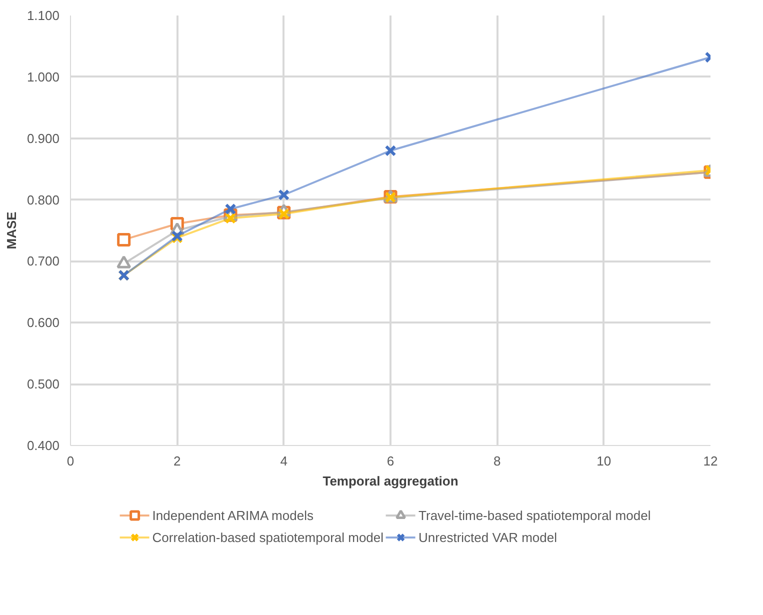 Image resolution: width=763 pixels, height=615 pixels. Describe the element at coordinates (43, 15) in the screenshot. I see `y-tick-label: 1.100` at that location.